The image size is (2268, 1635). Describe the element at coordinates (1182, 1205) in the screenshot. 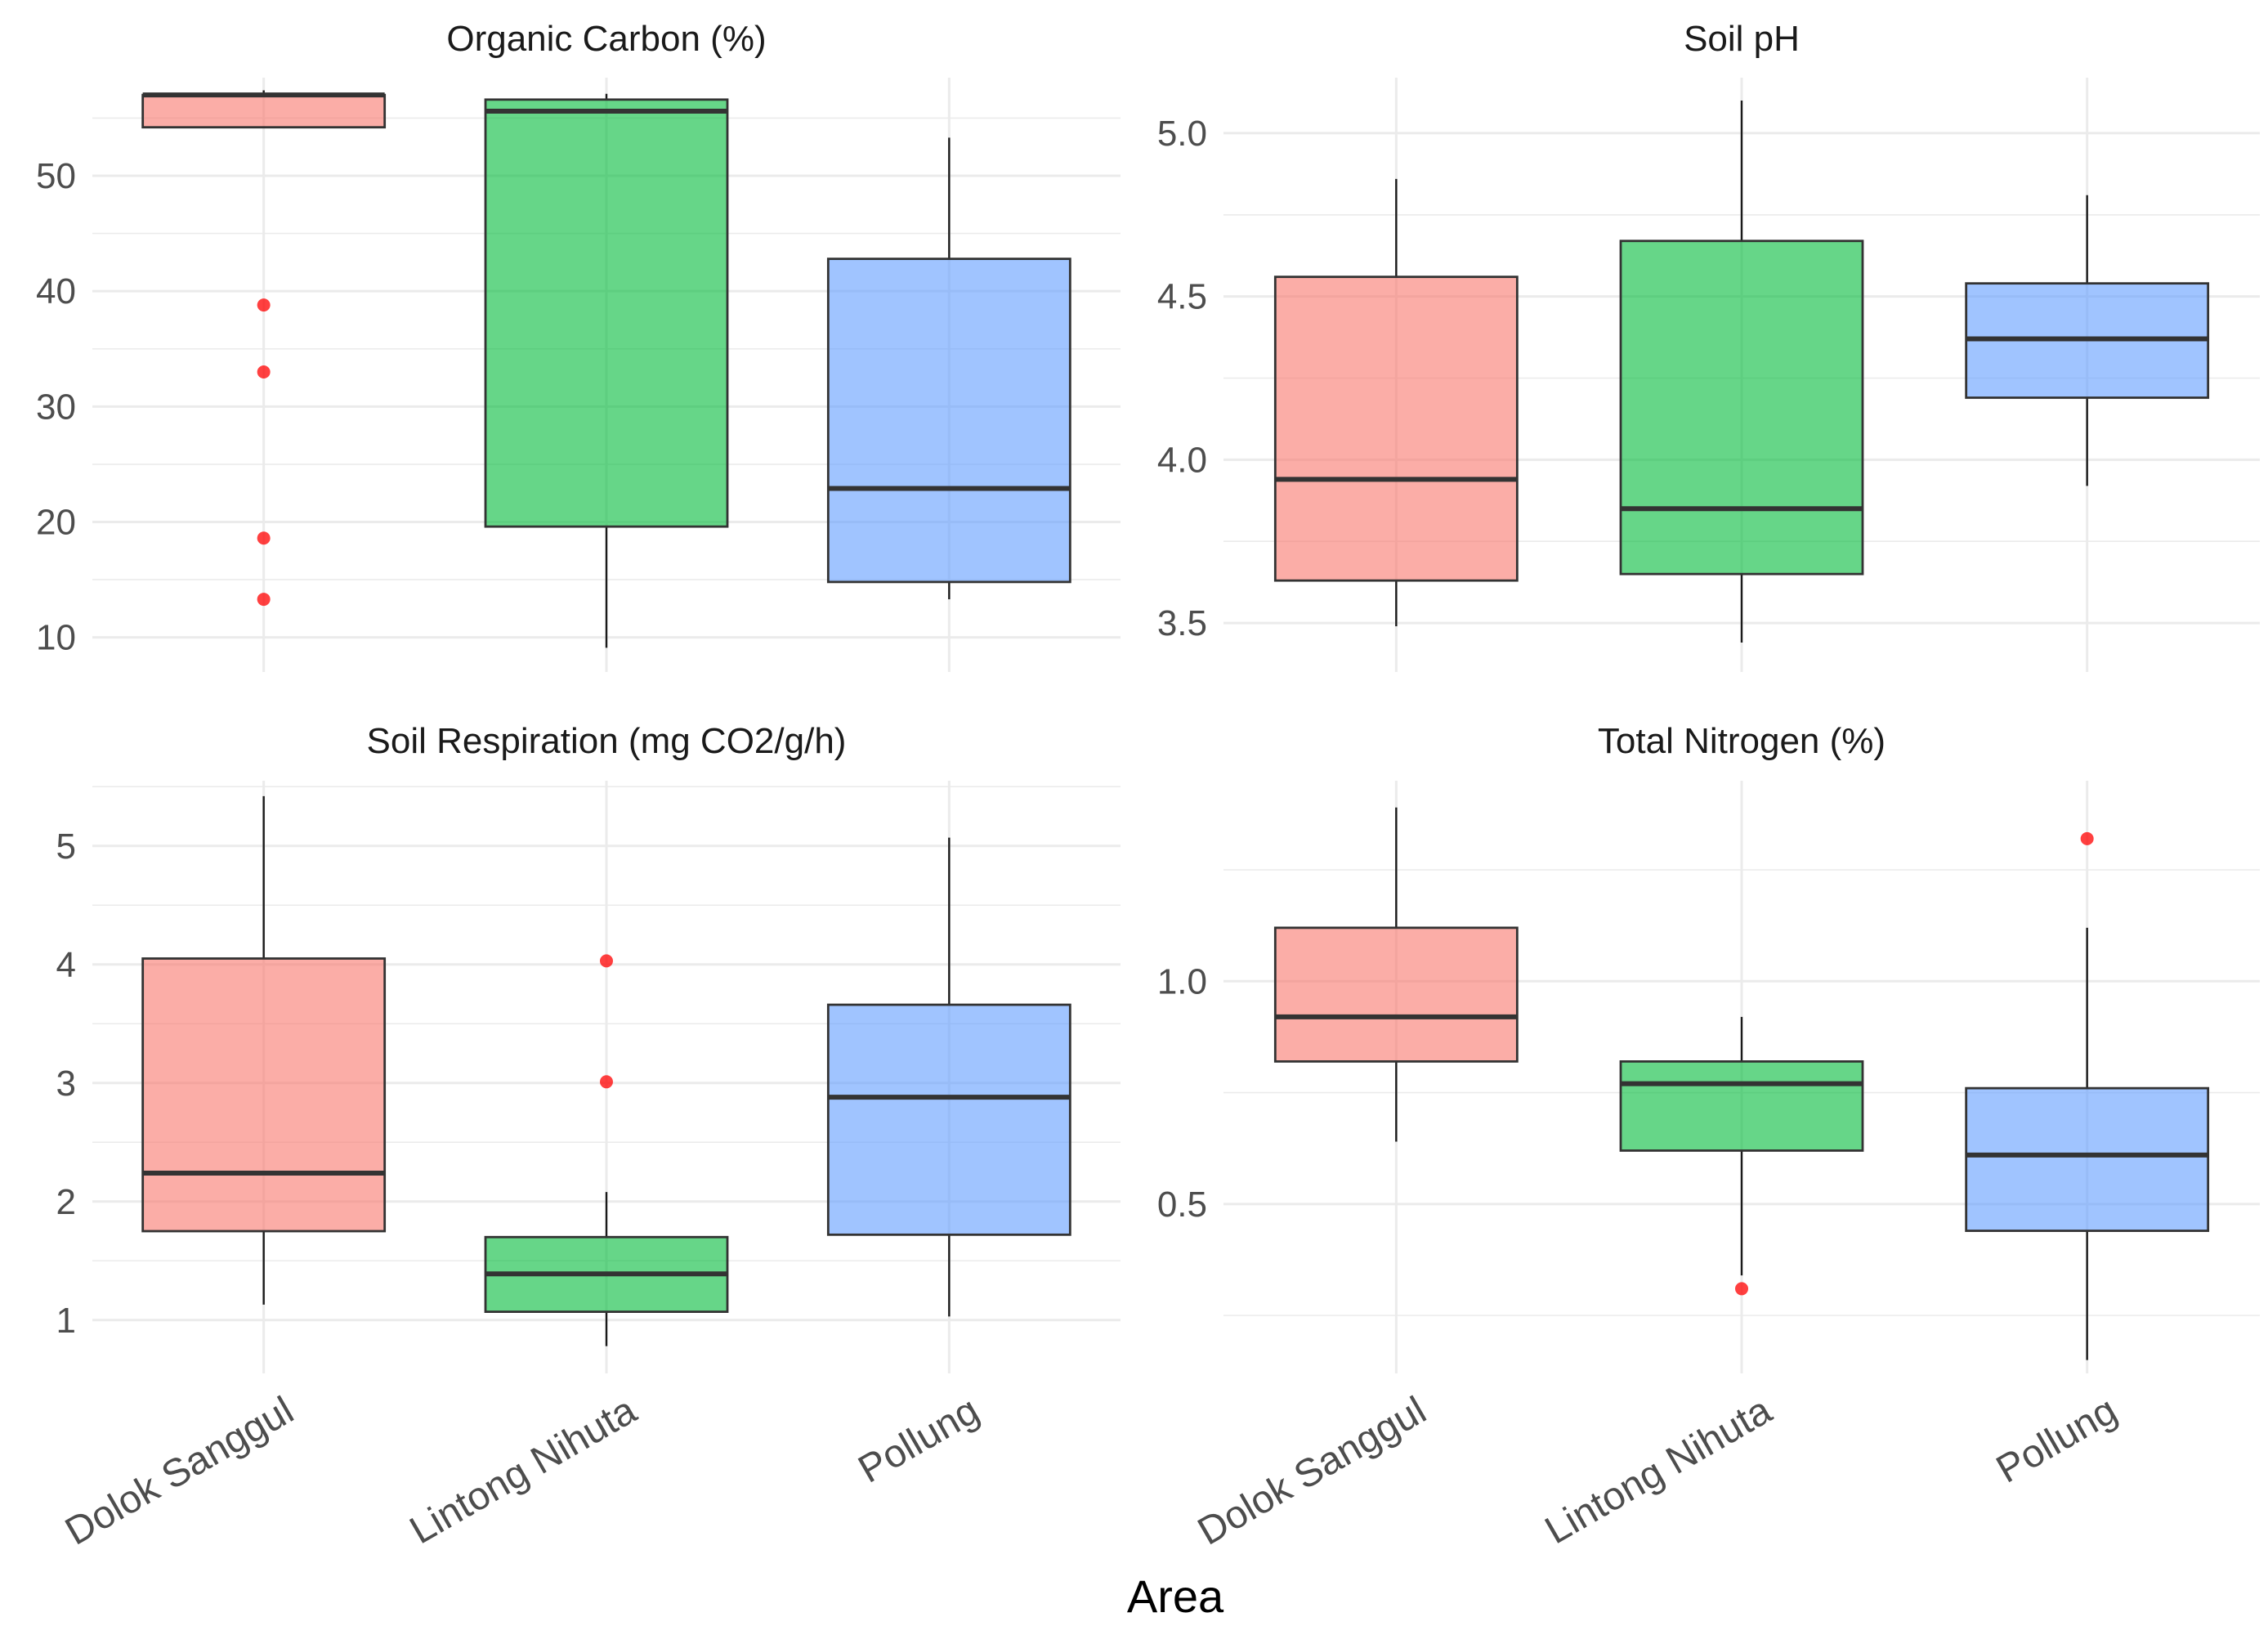

I see `y-tick-label: 0.5` at that location.